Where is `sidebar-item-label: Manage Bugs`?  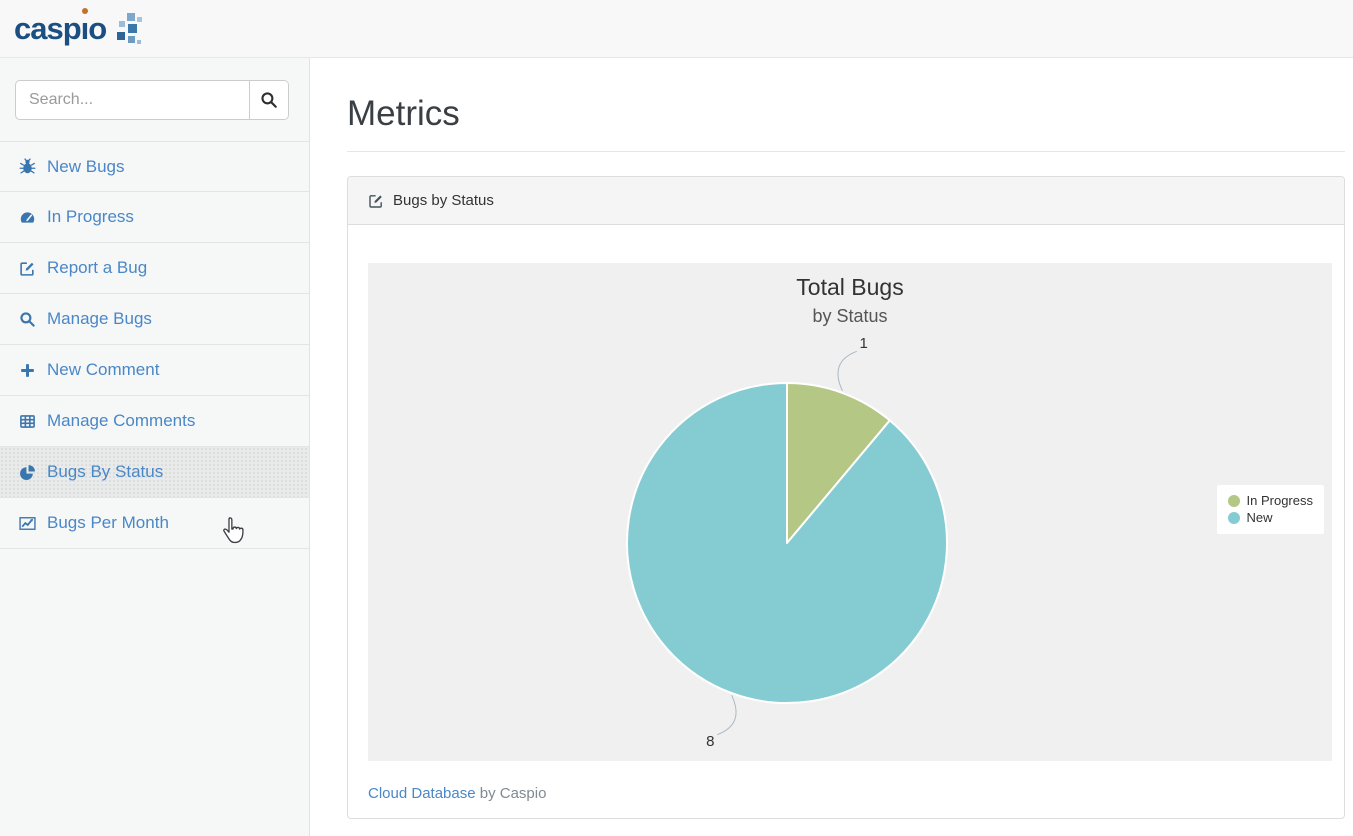 sidebar-item-label: Manage Bugs is located at coordinates (99, 318).